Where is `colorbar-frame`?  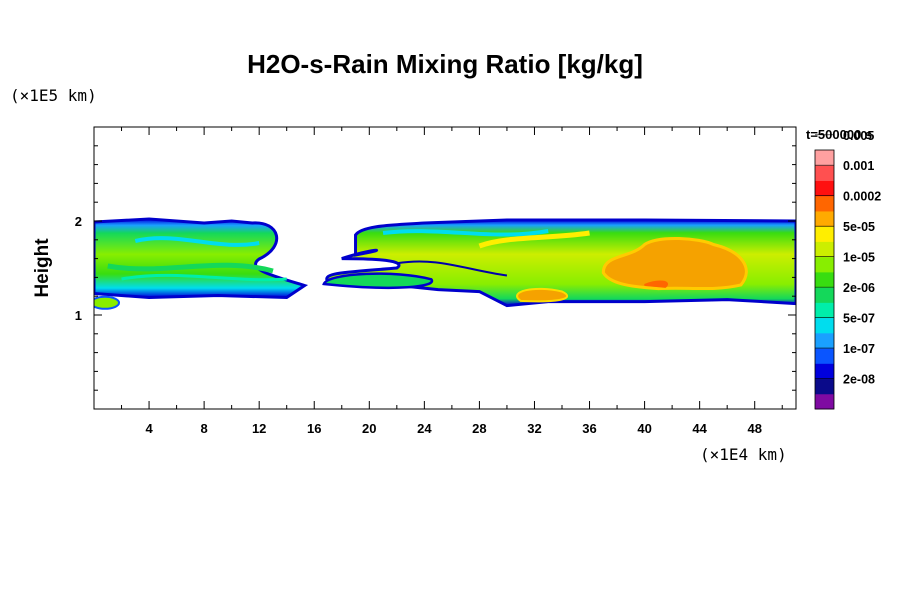 colorbar-frame is located at coordinates (824, 279).